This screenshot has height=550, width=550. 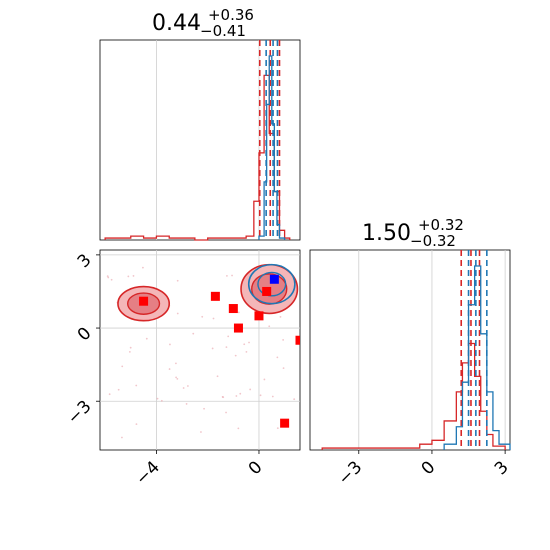 What do you see at coordinates (176, 23) in the screenshot?
I see `panel-top-left-title-value: 0.44` at bounding box center [176, 23].